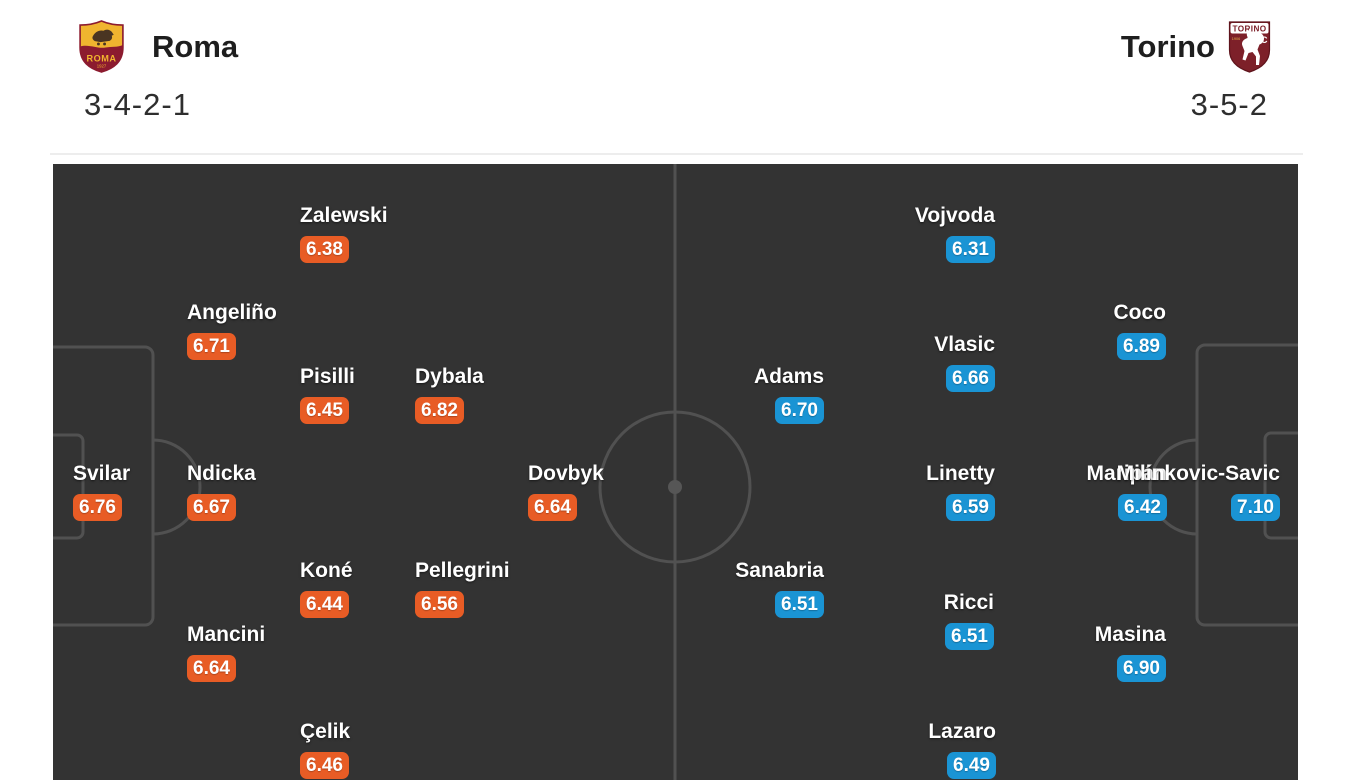 The height and width of the screenshot is (780, 1350). Describe the element at coordinates (788, 376) in the screenshot. I see `player-name: Adams` at that location.